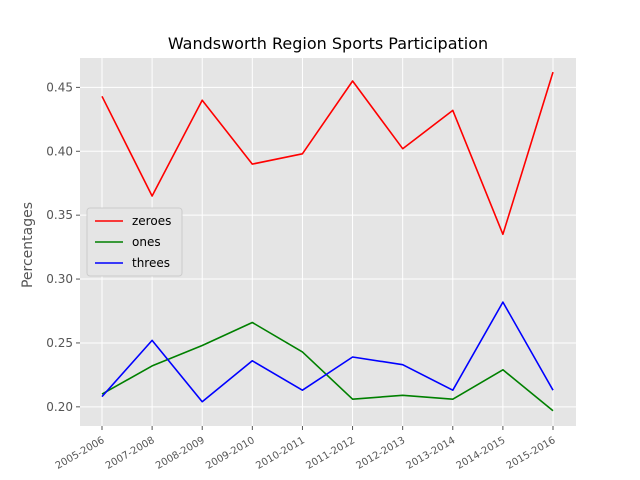  Describe the element at coordinates (63, 247) in the screenshot. I see `y-axis-ticks: 0.20 0.25 0.30 0.35 0.40 0.45` at that location.